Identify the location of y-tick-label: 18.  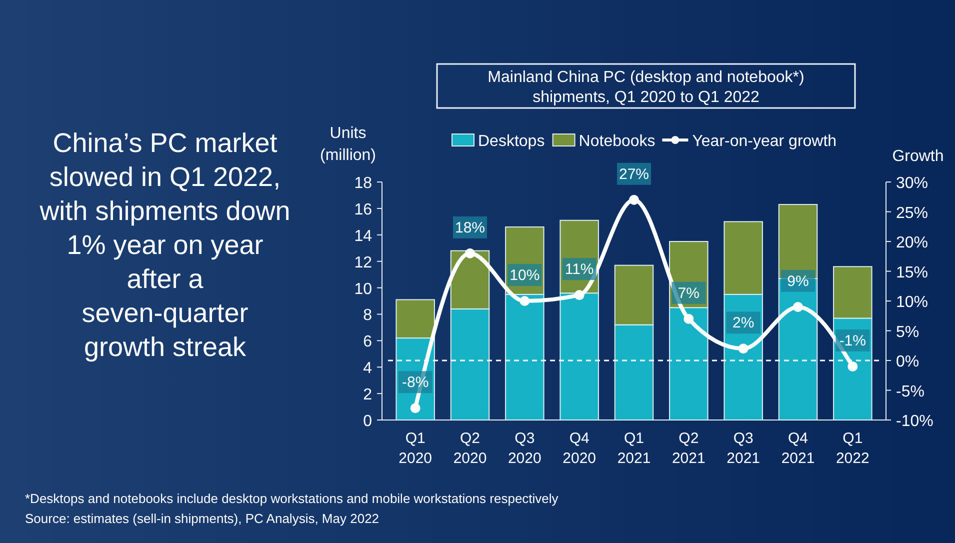
(363, 183).